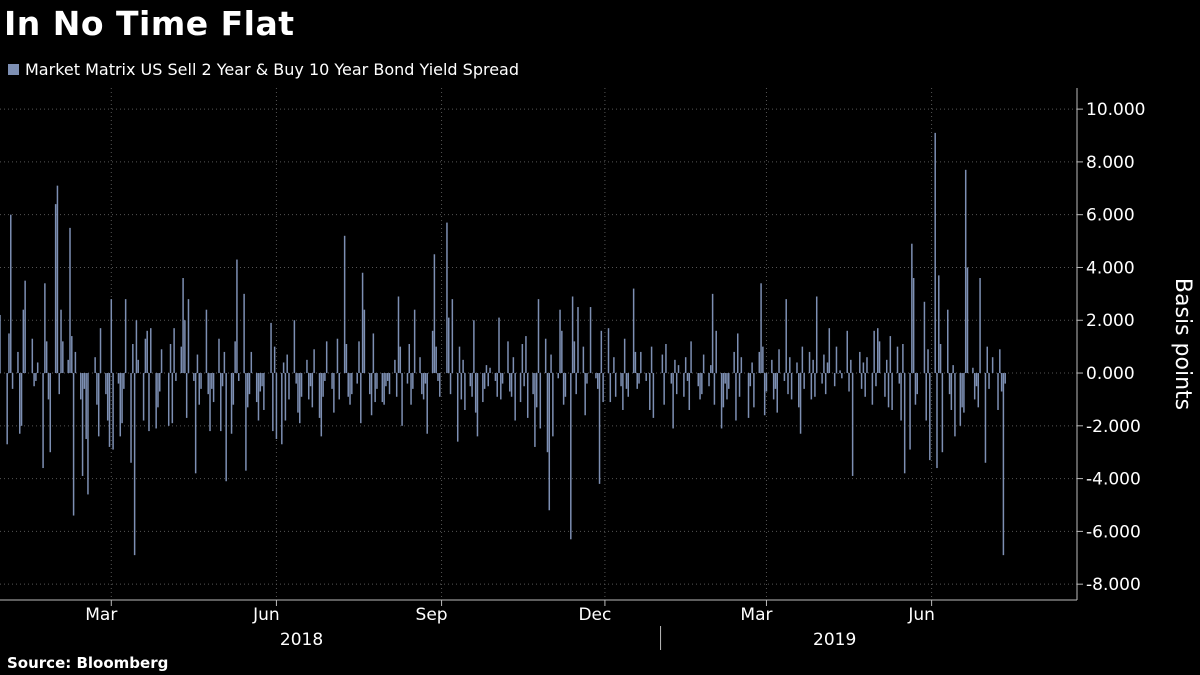  What do you see at coordinates (301, 640) in the screenshot?
I see `year-label: 2018` at bounding box center [301, 640].